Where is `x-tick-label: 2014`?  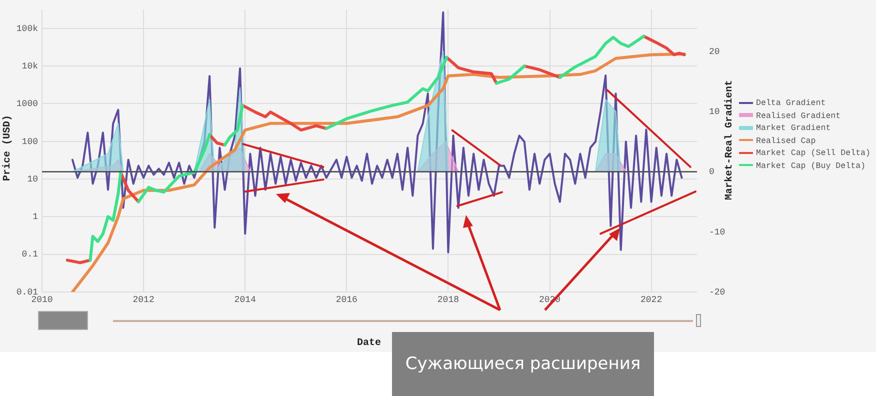
x-tick-label: 2014 is located at coordinates (245, 299).